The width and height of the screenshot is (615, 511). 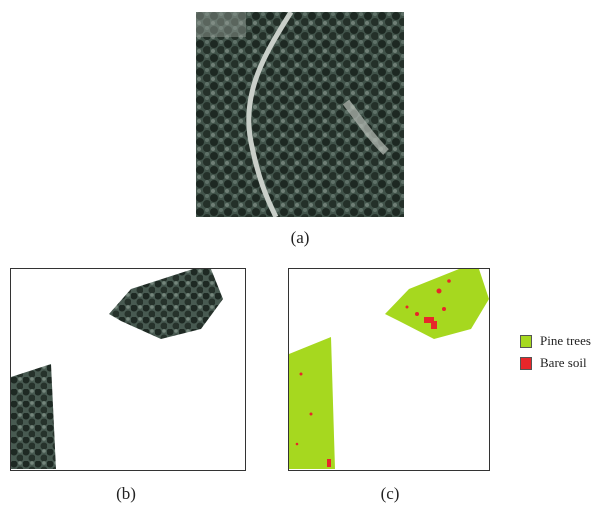 I want to click on classification-map-c, so click(x=389, y=369).